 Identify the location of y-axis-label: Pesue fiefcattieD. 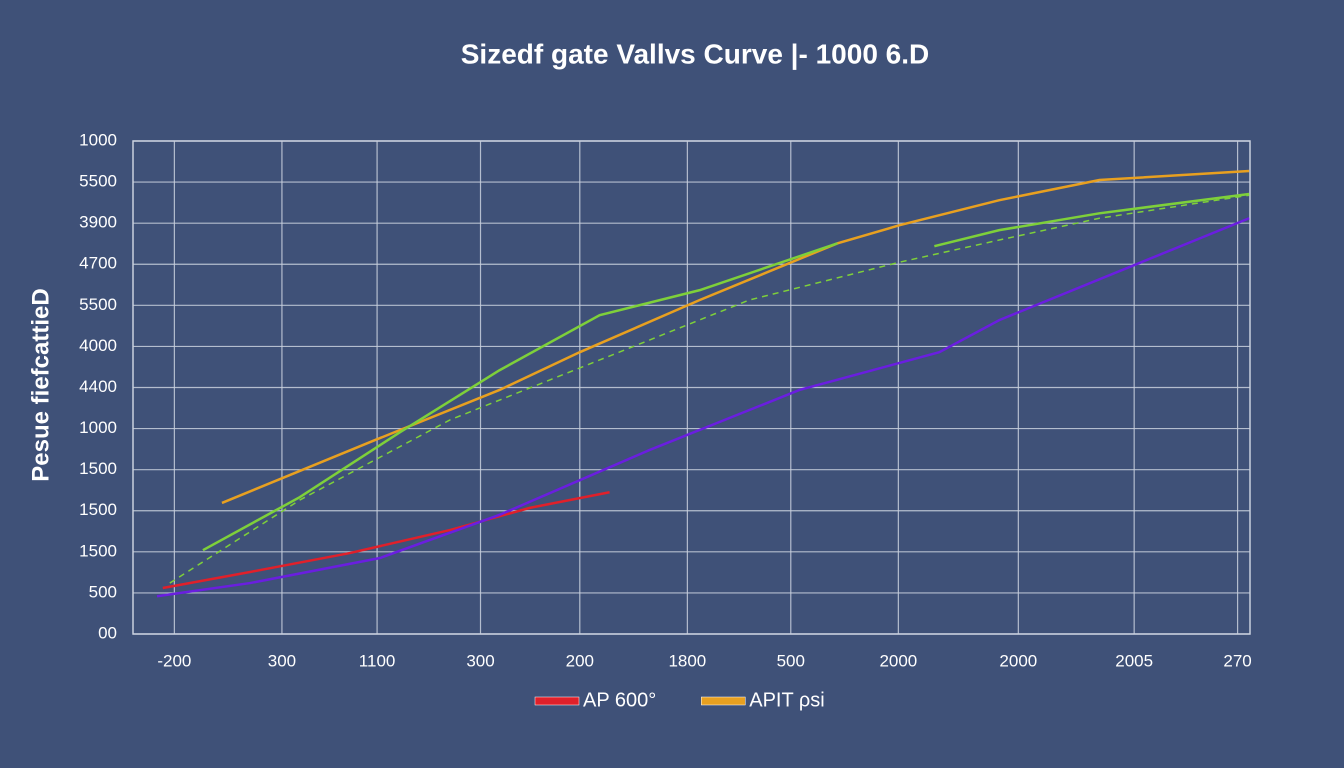
(40, 384).